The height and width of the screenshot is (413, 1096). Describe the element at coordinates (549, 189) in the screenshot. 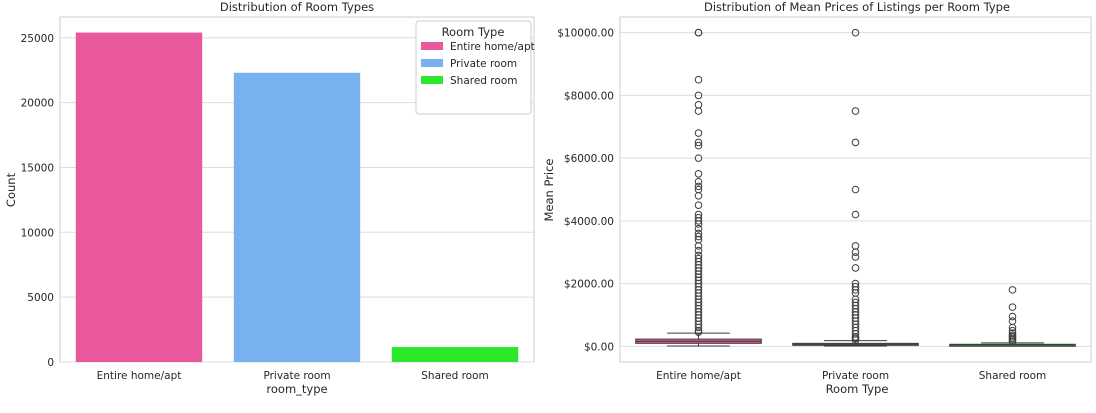

I see `box-chart-y-label: Mean Price` at that location.